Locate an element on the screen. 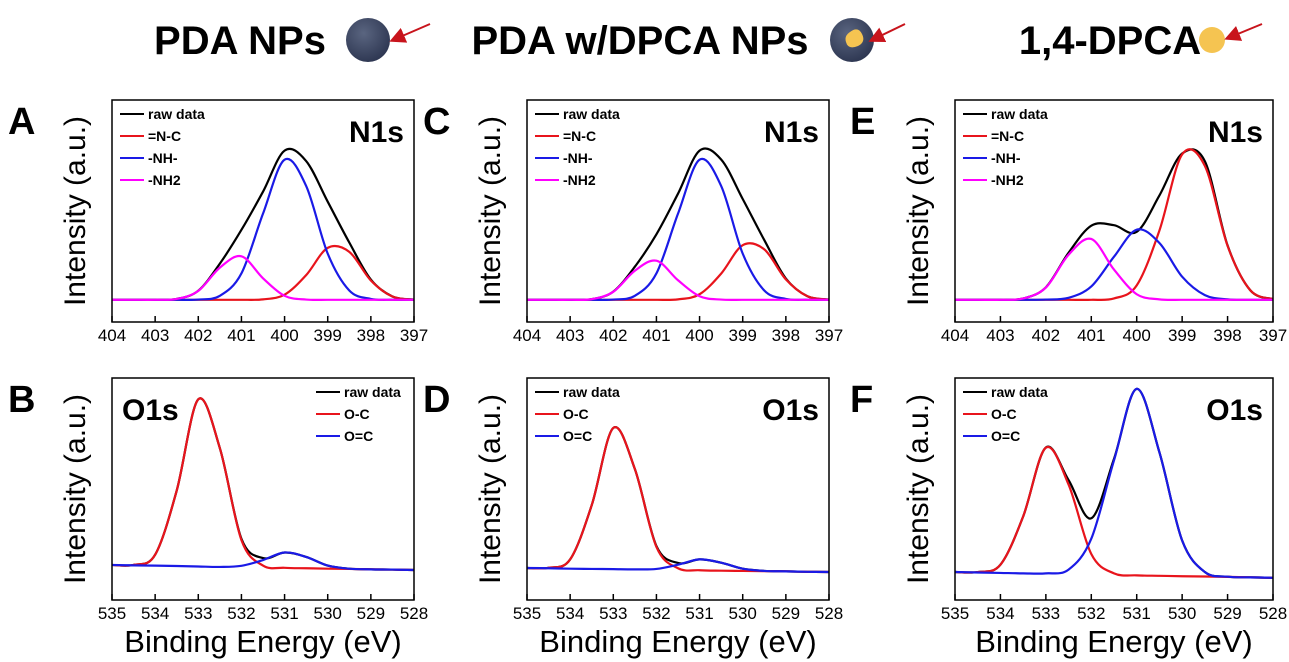 The image size is (1289, 662). panel-label: B is located at coordinates (21, 400).